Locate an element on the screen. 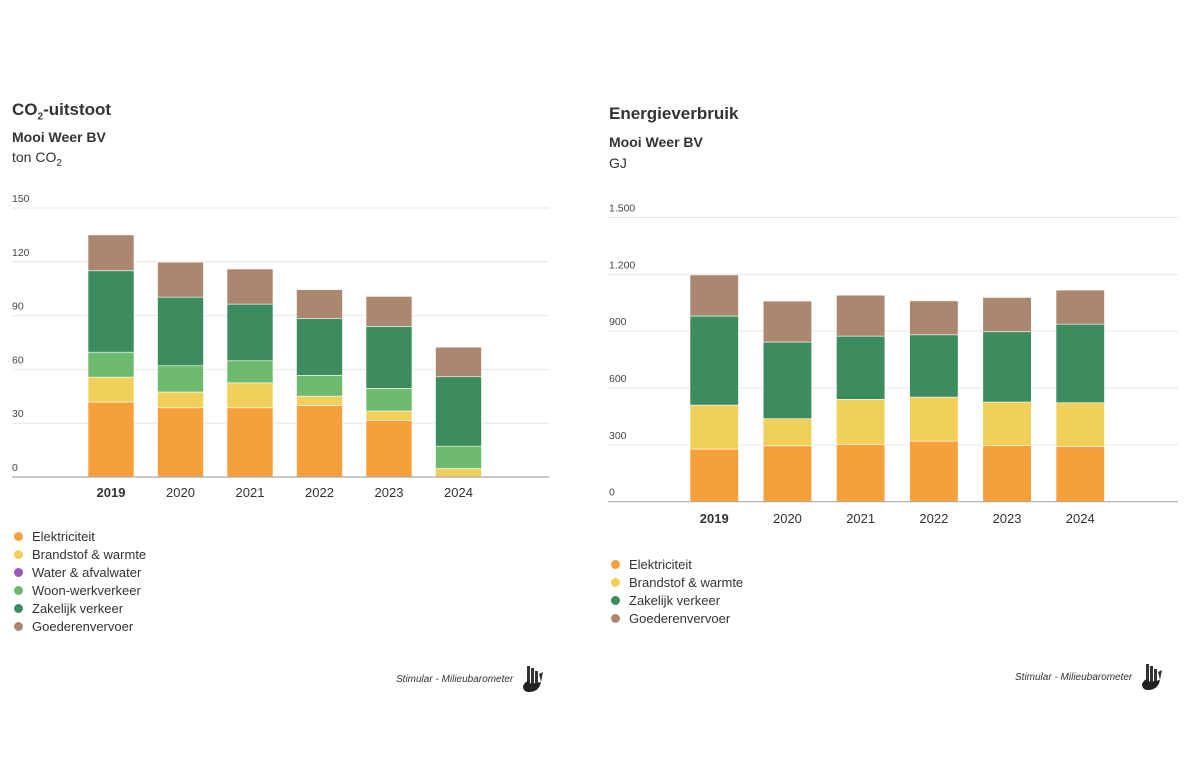 This screenshot has width=1200, height=770. legend-item: Water & afvalwater is located at coordinates (80, 572).